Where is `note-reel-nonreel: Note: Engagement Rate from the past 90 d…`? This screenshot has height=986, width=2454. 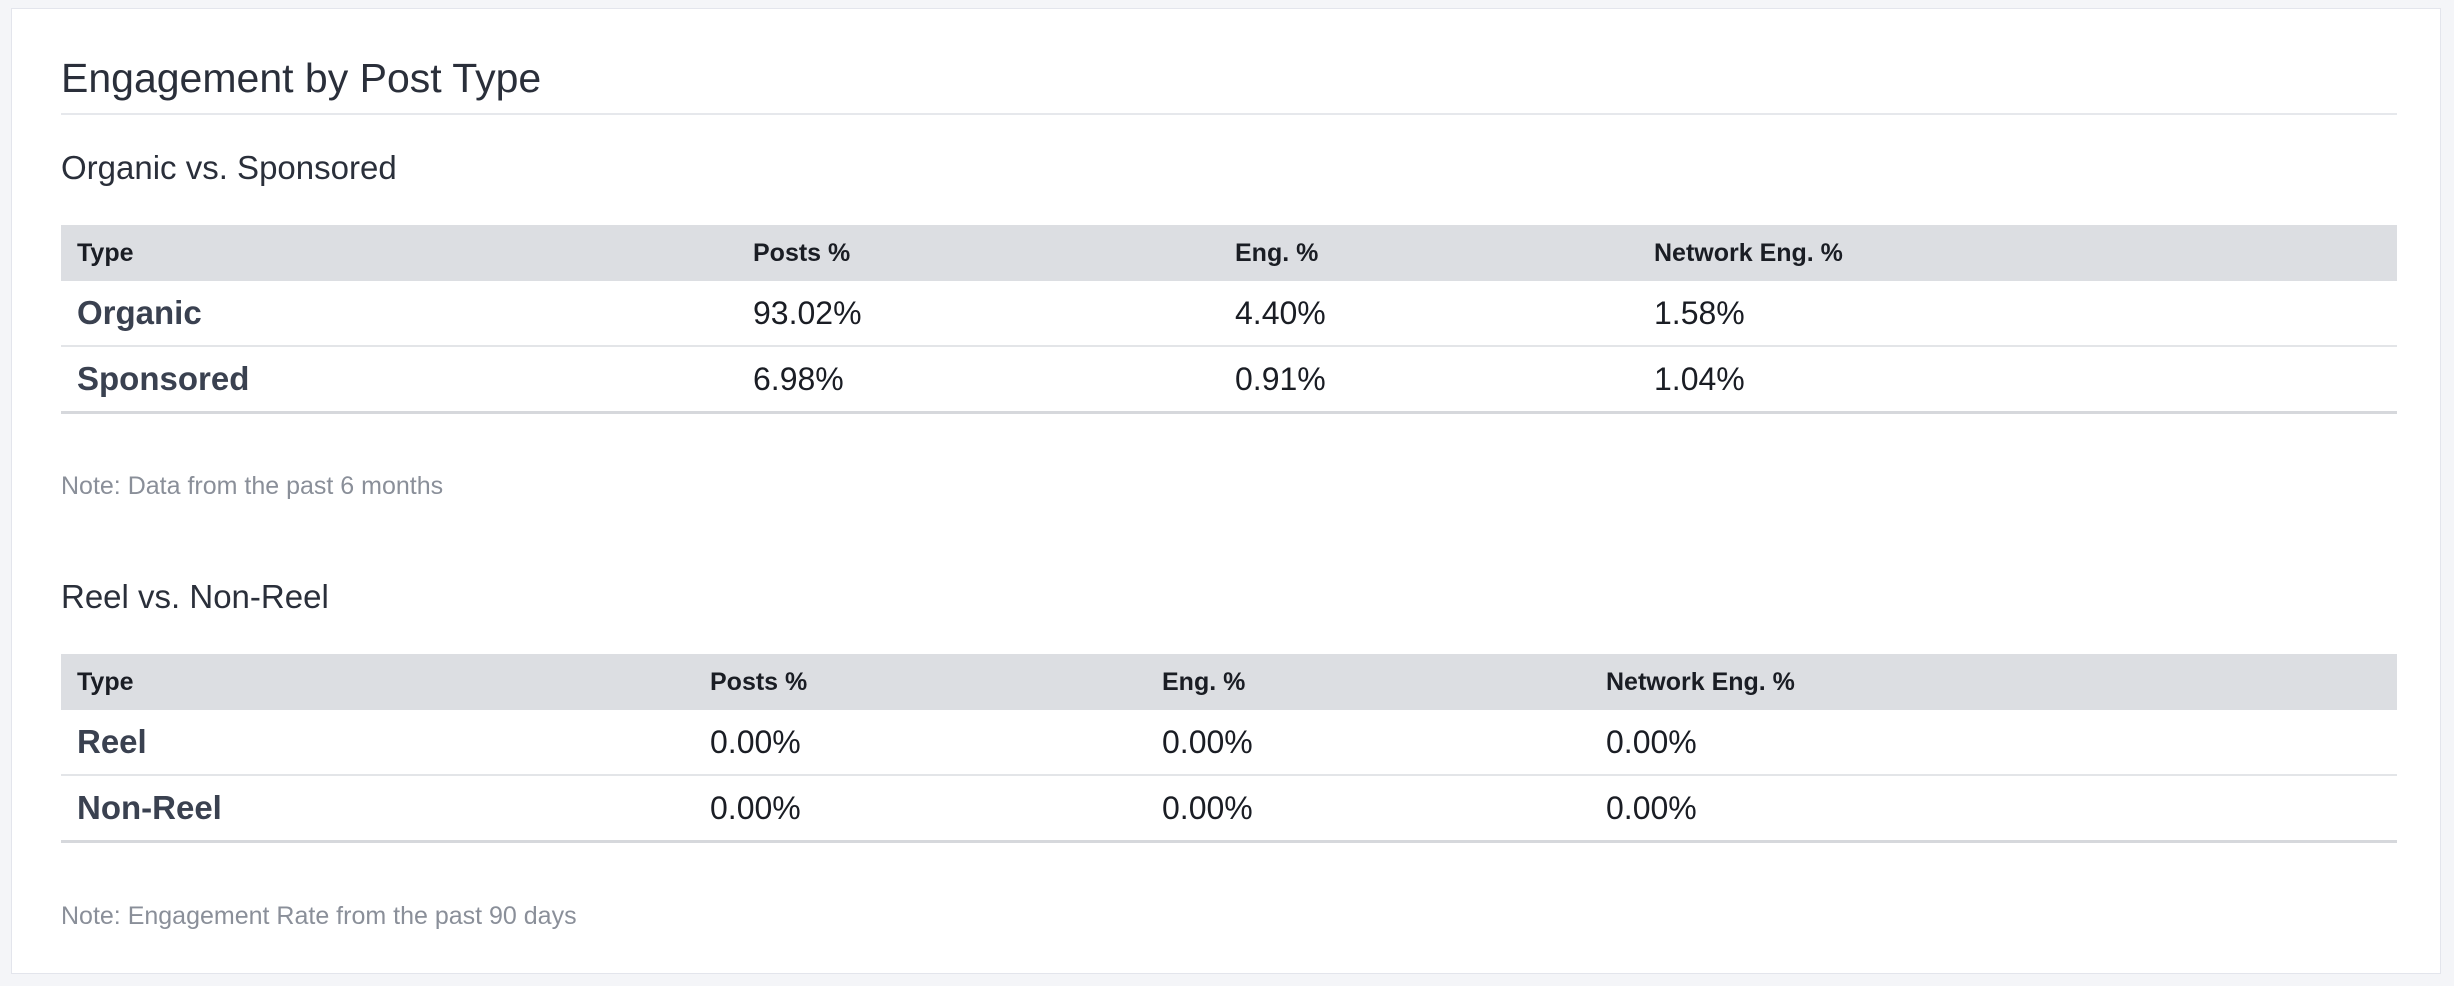 note-reel-nonreel: Note: Engagement Rate from the past 90 d… is located at coordinates (319, 916).